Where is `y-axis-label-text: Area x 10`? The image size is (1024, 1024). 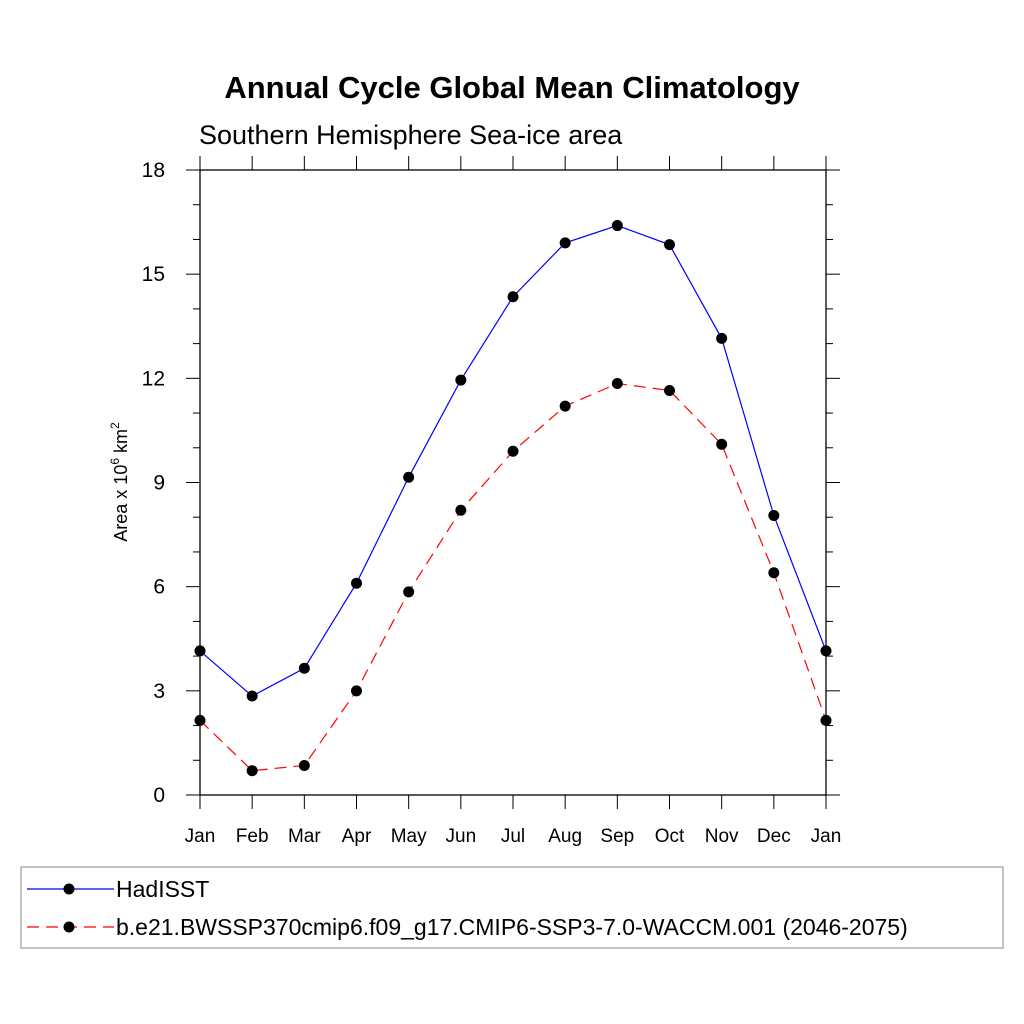 y-axis-label-text: Area x 10 is located at coordinates (121, 503).